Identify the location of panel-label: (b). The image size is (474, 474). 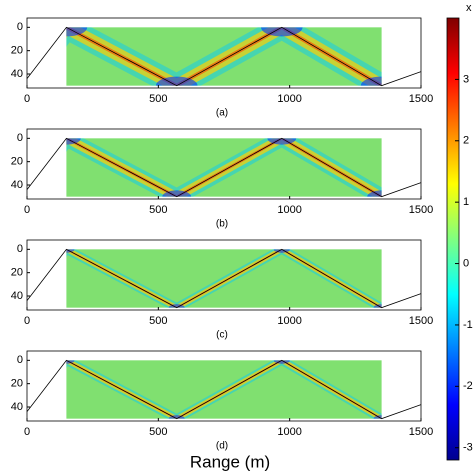
(222, 224).